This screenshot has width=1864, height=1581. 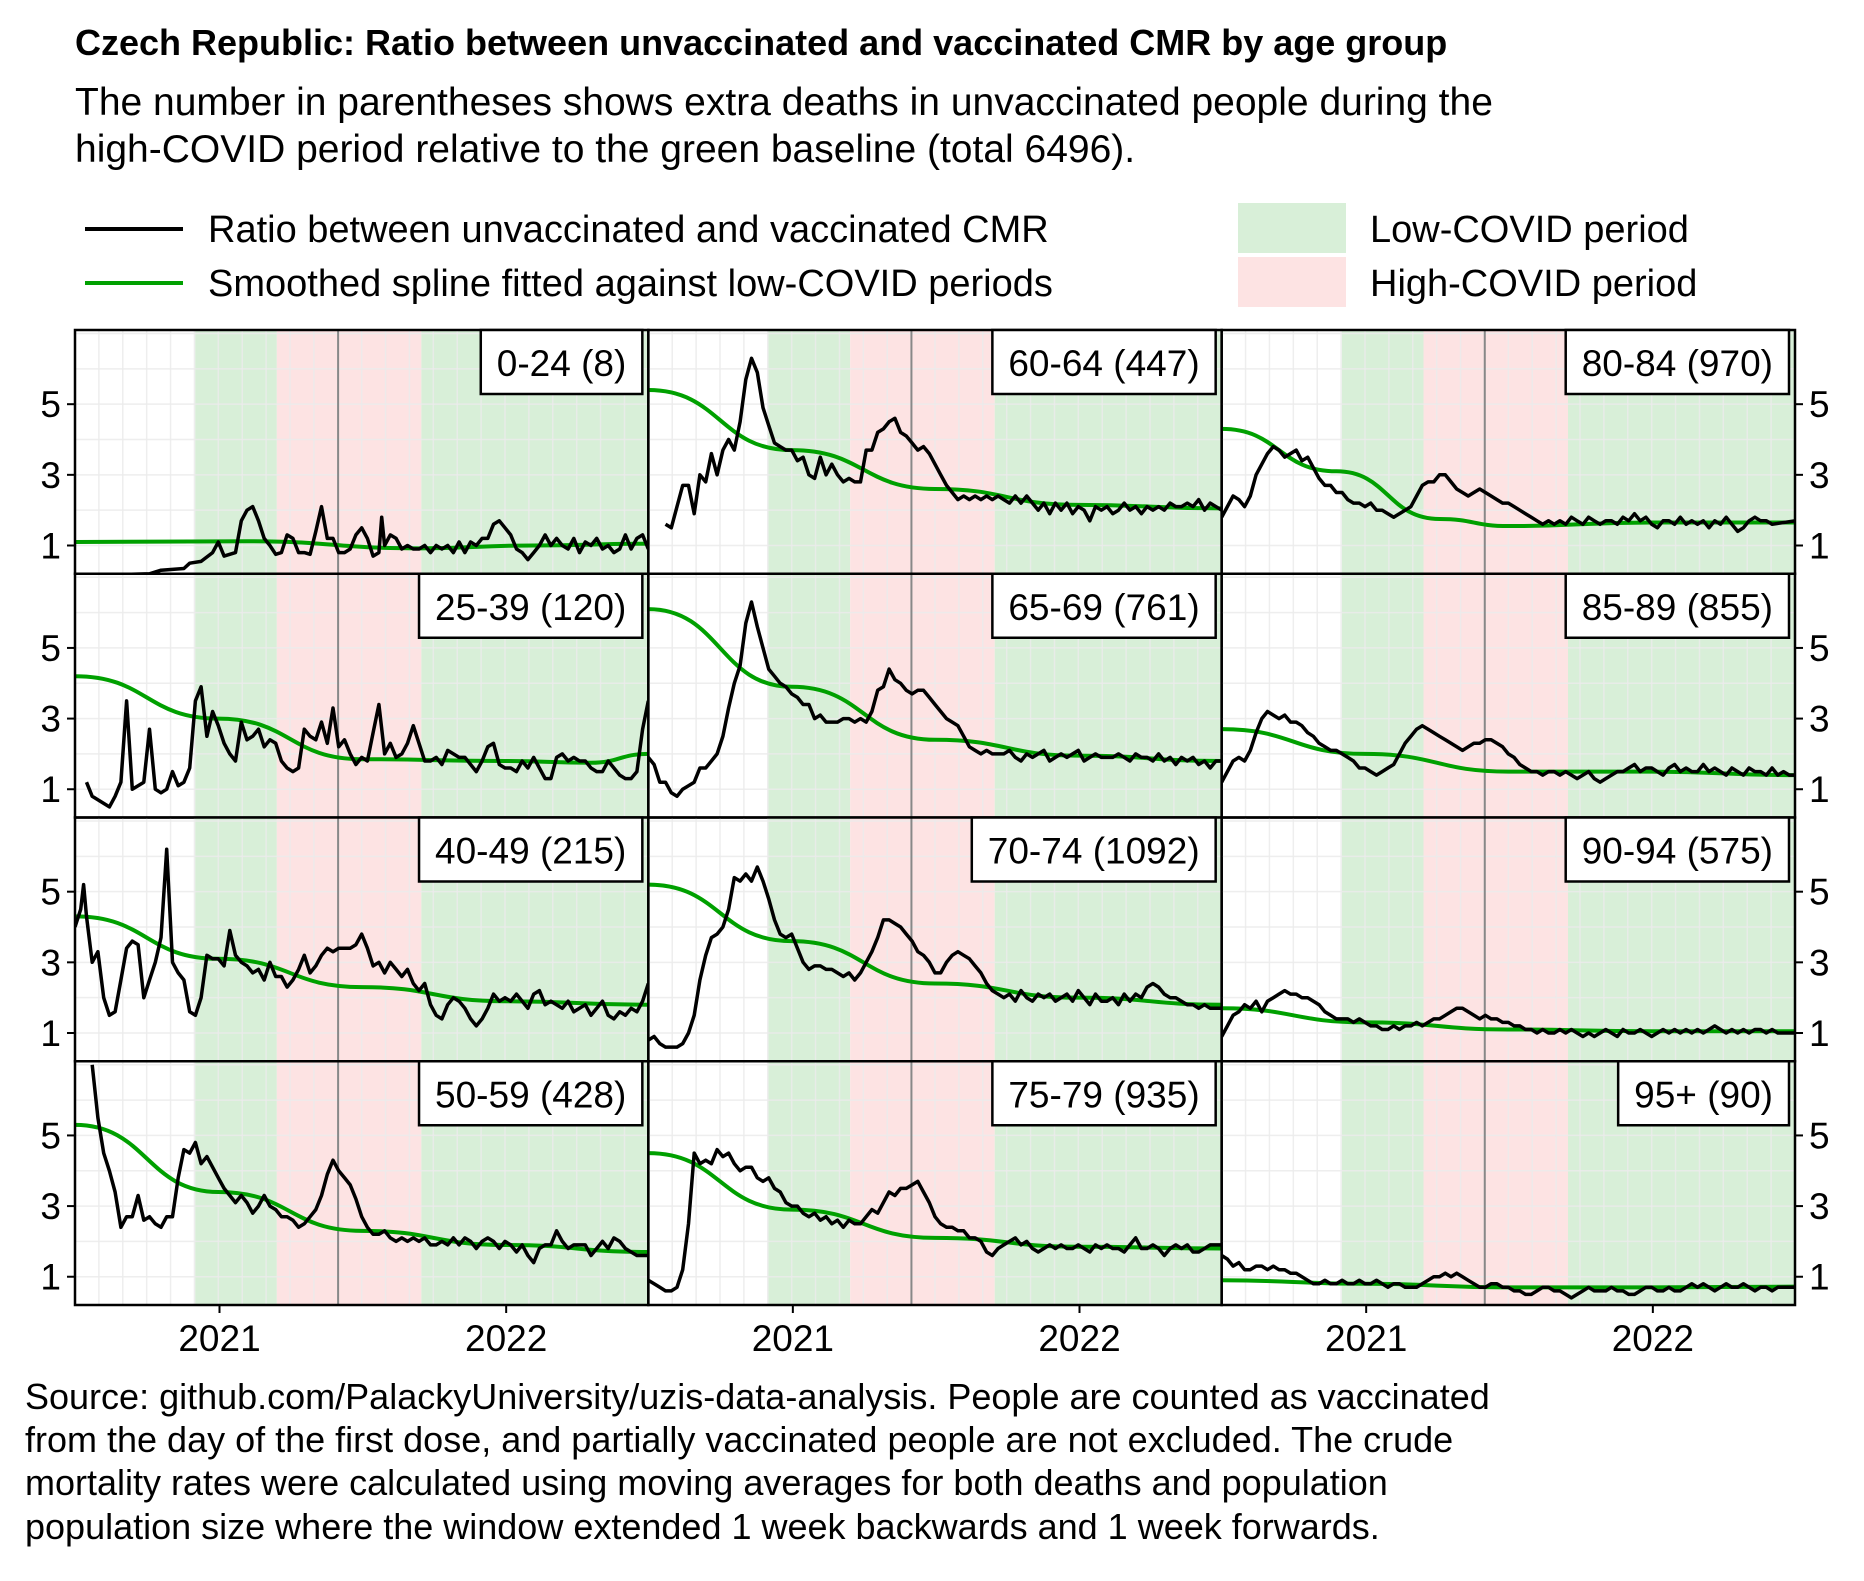 What do you see at coordinates (1677, 607) in the screenshot?
I see `panel-label: 85-89 (855)` at bounding box center [1677, 607].